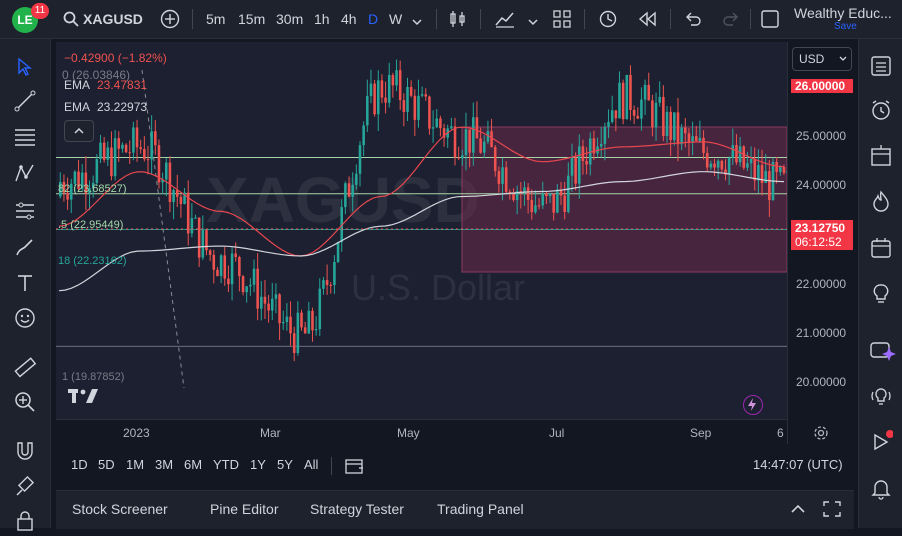 The width and height of the screenshot is (902, 536). Describe the element at coordinates (331, 466) in the screenshot. I see `range-separator` at that location.